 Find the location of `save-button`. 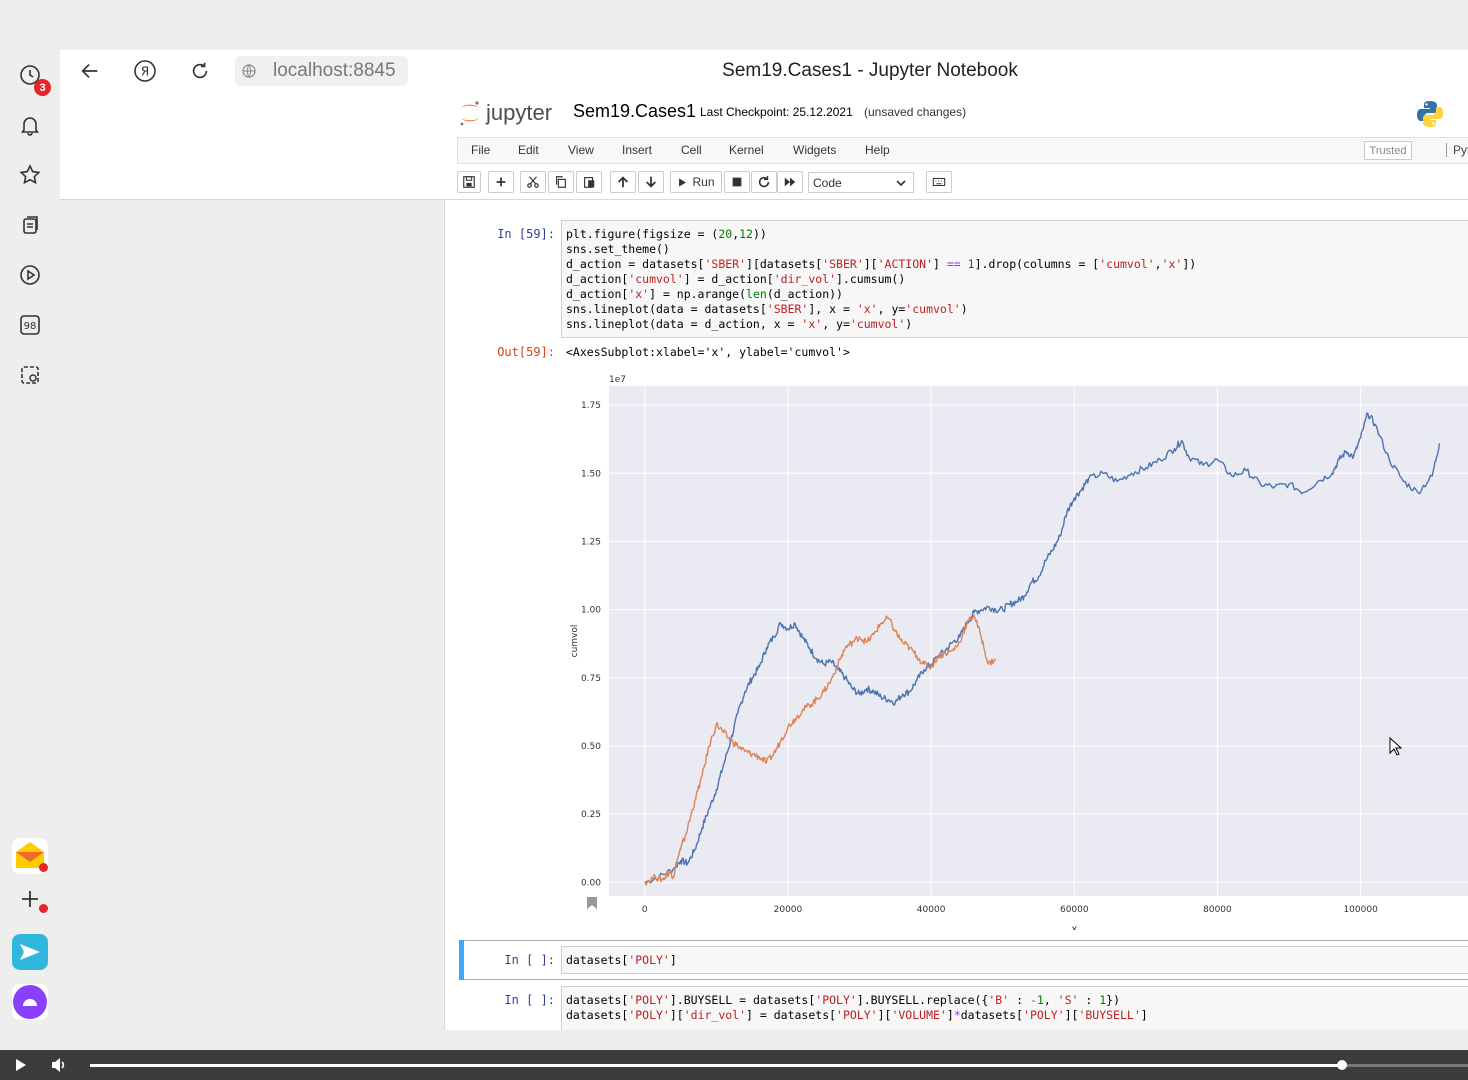

save-button is located at coordinates (469, 182).